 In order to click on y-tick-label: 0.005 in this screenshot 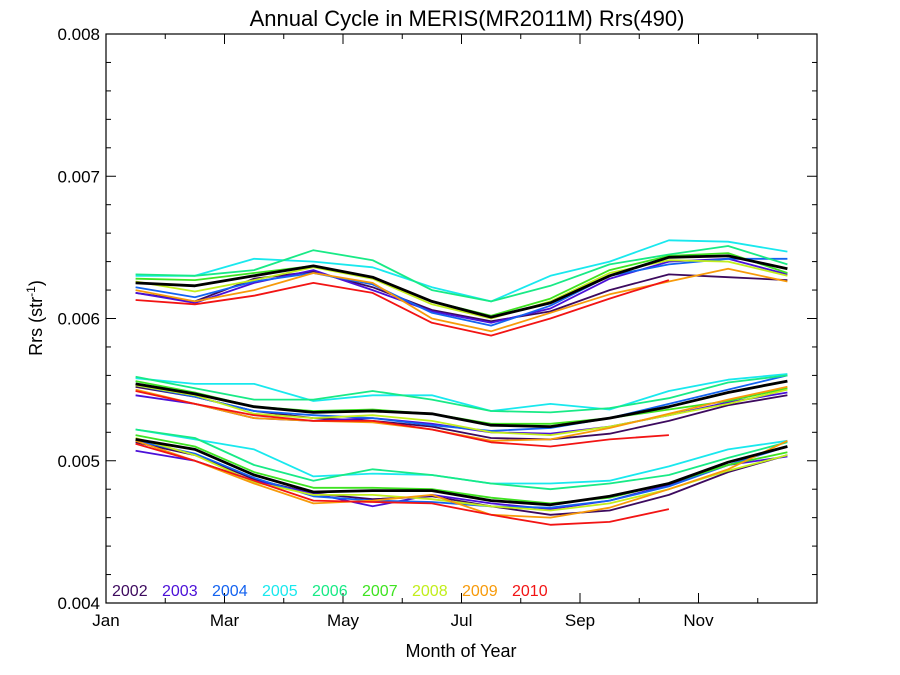, I will do `click(78, 461)`.